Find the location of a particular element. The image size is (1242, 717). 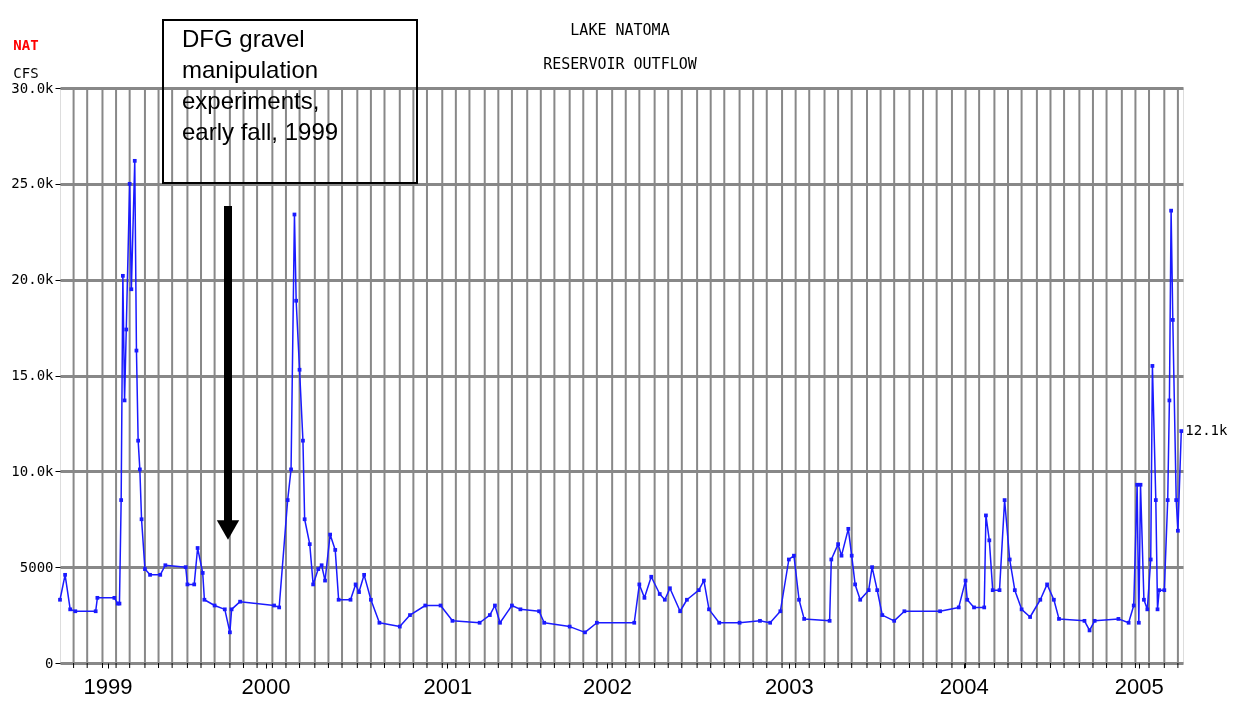

y-tick-label: 15.0k is located at coordinates (33, 375).